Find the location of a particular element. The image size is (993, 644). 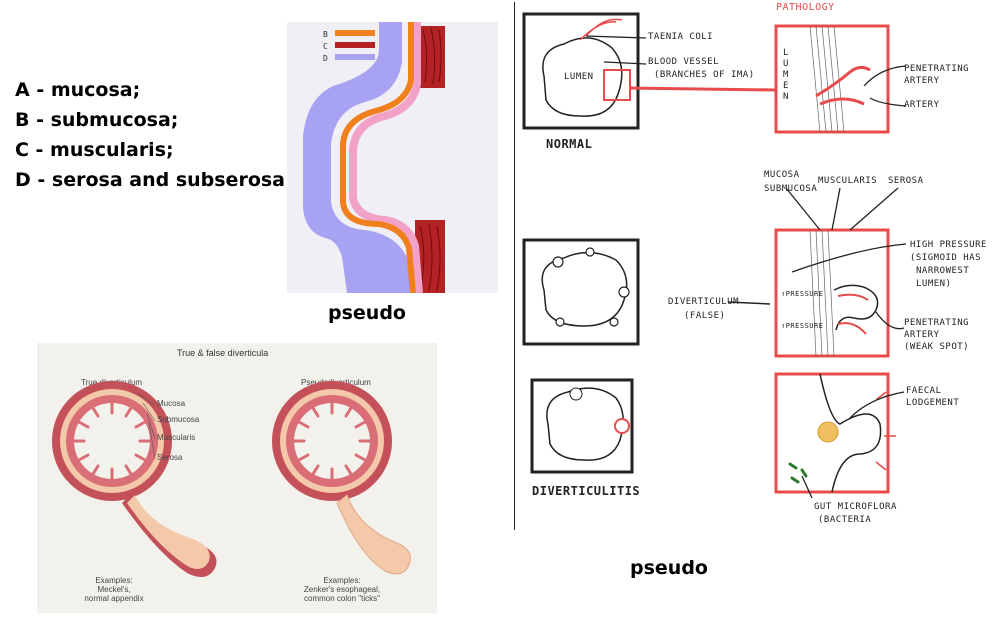

true-examples-line1: Meckel's, is located at coordinates (114, 589).